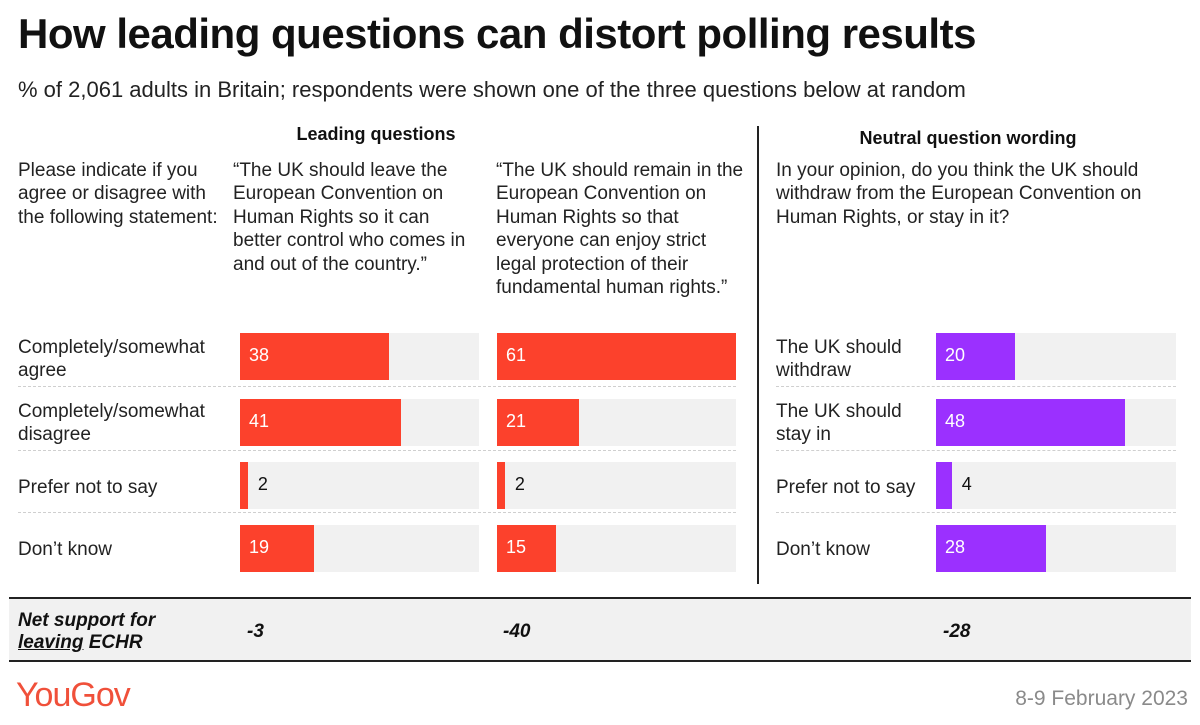  I want to click on bar-track: 41, so click(359, 422).